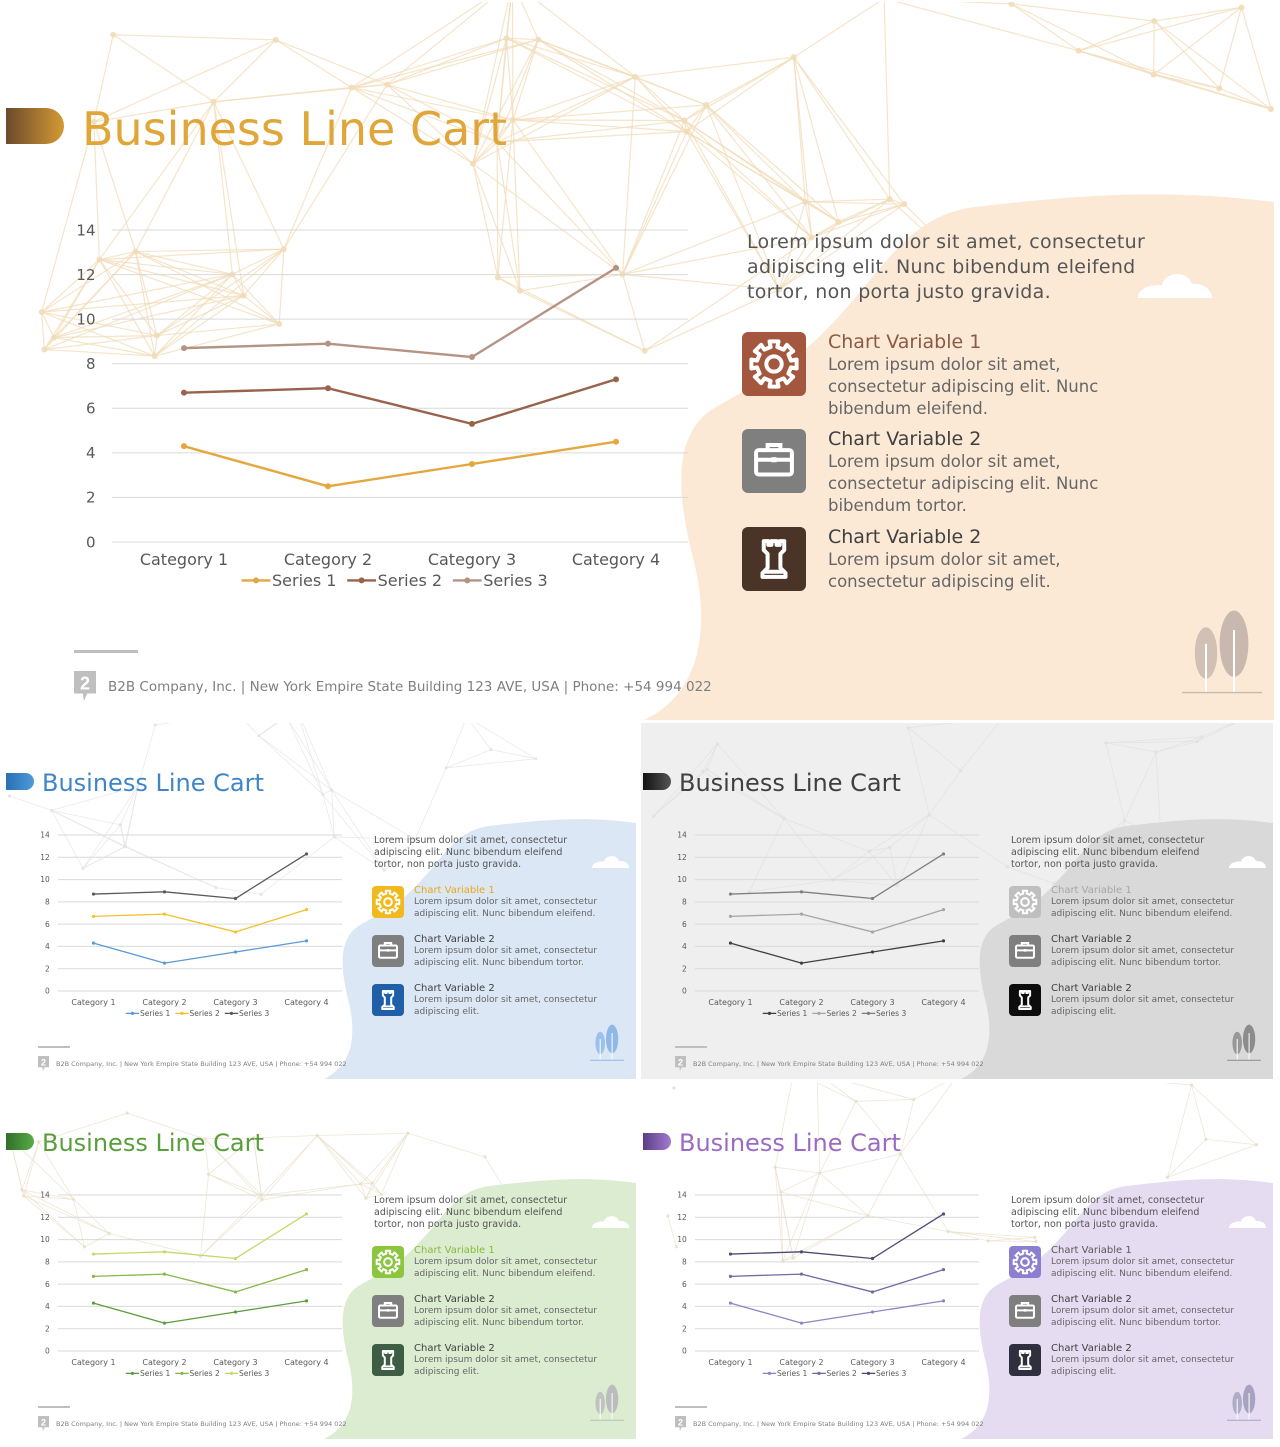 This screenshot has width=1280, height=1447. What do you see at coordinates (153, 783) in the screenshot?
I see `slide-title: Business Line Cart` at bounding box center [153, 783].